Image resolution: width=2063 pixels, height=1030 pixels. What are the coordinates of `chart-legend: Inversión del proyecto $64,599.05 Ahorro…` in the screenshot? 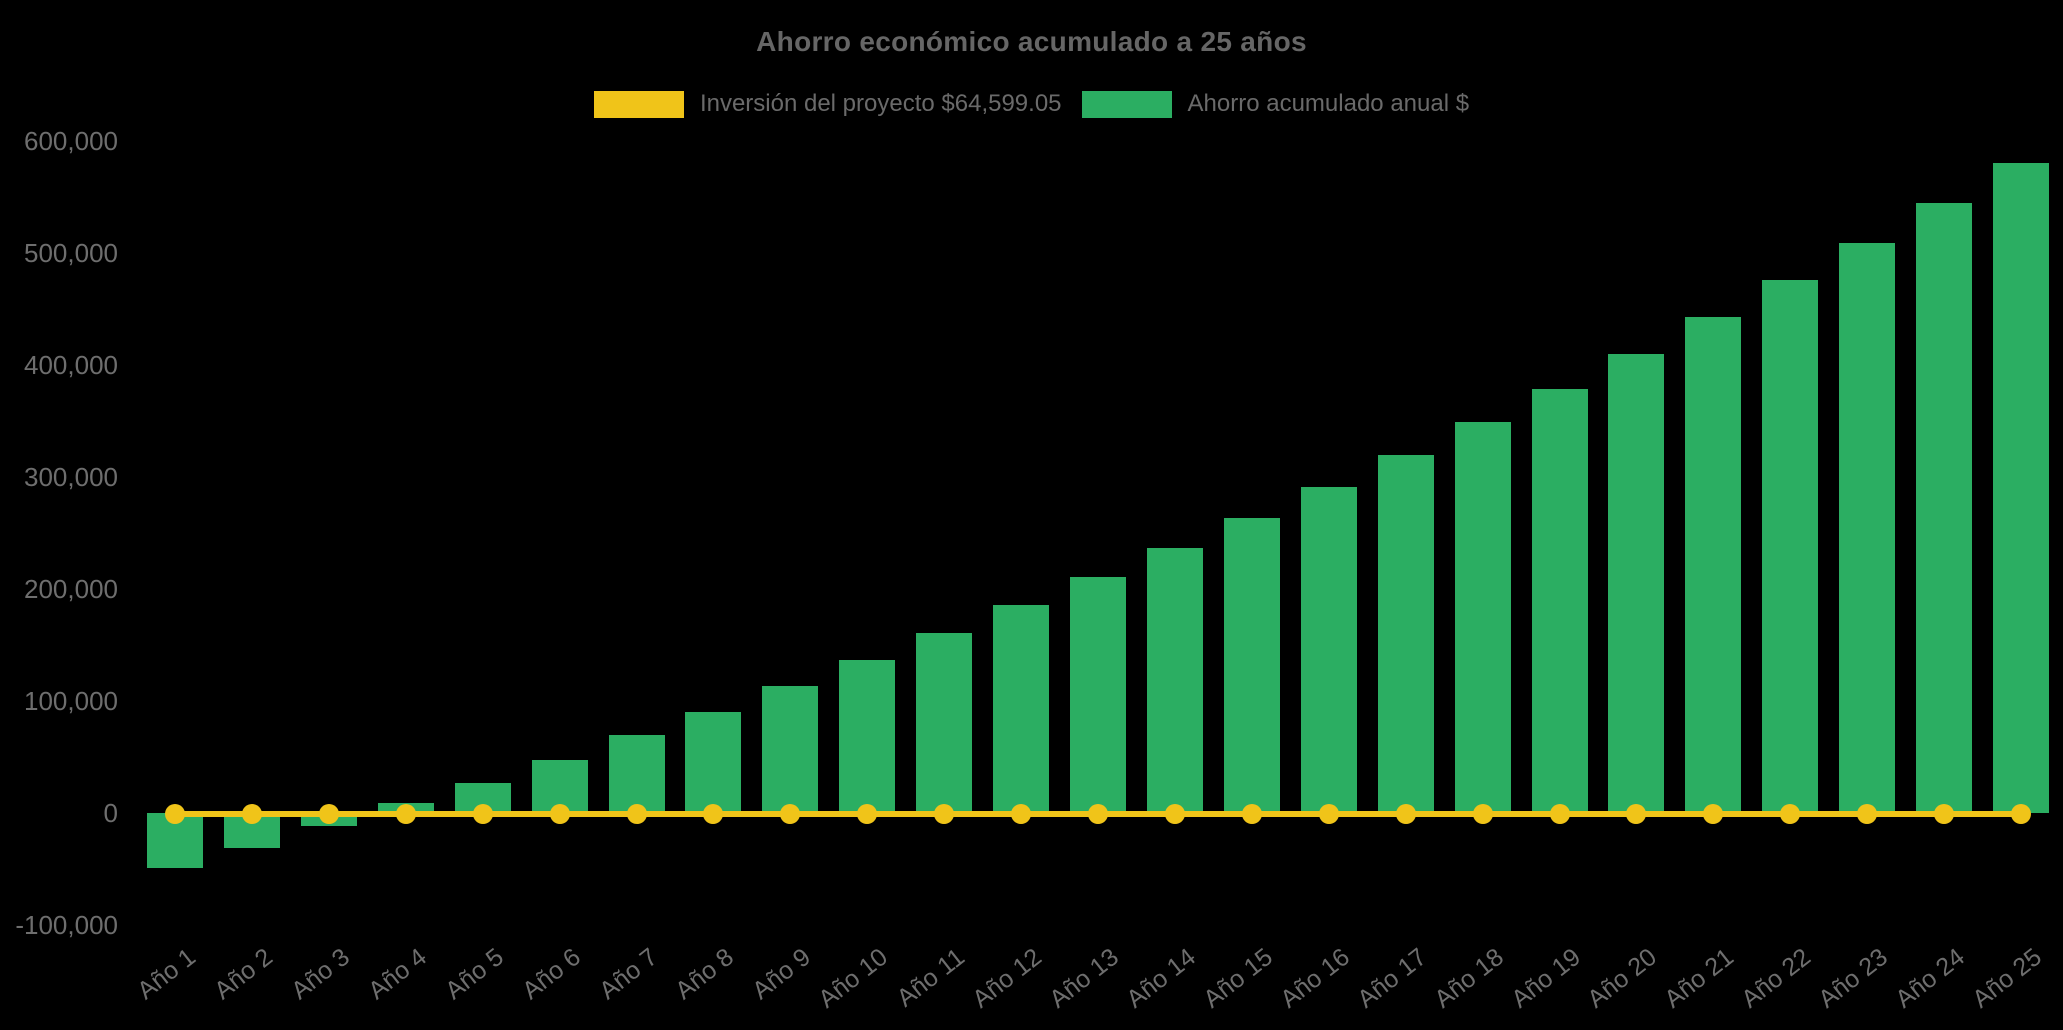 It's located at (1031, 104).